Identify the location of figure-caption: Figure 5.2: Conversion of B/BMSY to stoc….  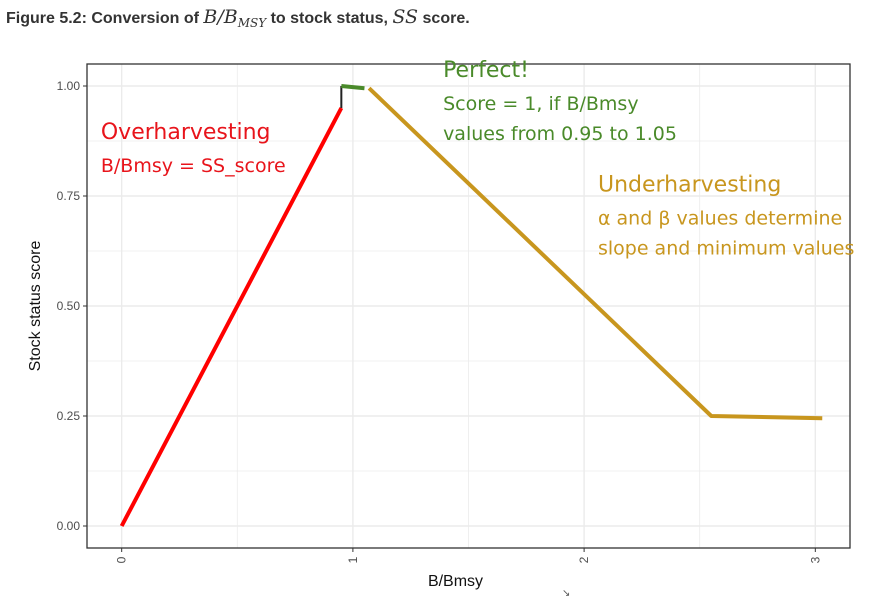
(238, 18).